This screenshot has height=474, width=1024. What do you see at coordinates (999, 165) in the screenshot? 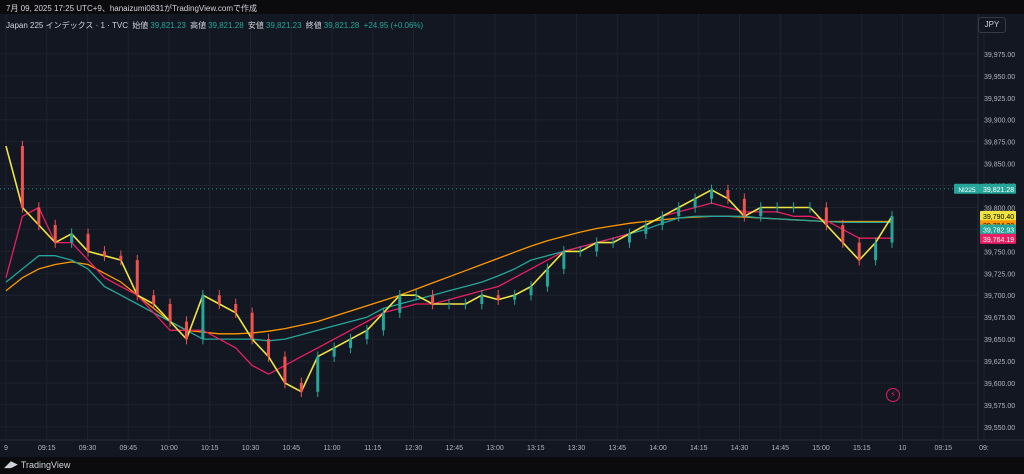
I see `y-tick-label: 39,850.00` at bounding box center [999, 165].